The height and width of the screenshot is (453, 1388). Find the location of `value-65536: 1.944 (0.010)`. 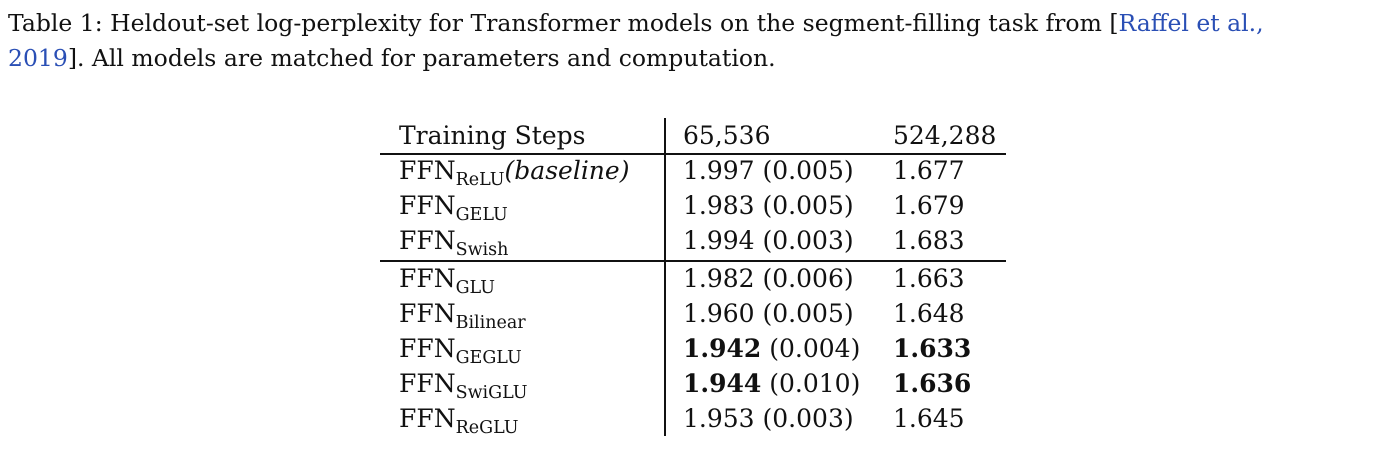

value-65536: 1.944 (0.010) is located at coordinates (771, 383).